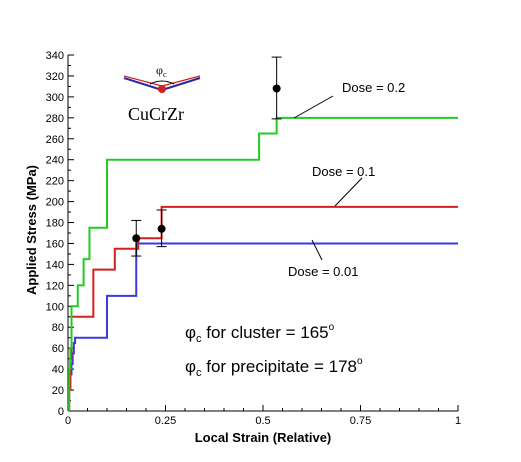 The image size is (521, 462). What do you see at coordinates (58, 328) in the screenshot?
I see `y-tick-label: 80` at bounding box center [58, 328].